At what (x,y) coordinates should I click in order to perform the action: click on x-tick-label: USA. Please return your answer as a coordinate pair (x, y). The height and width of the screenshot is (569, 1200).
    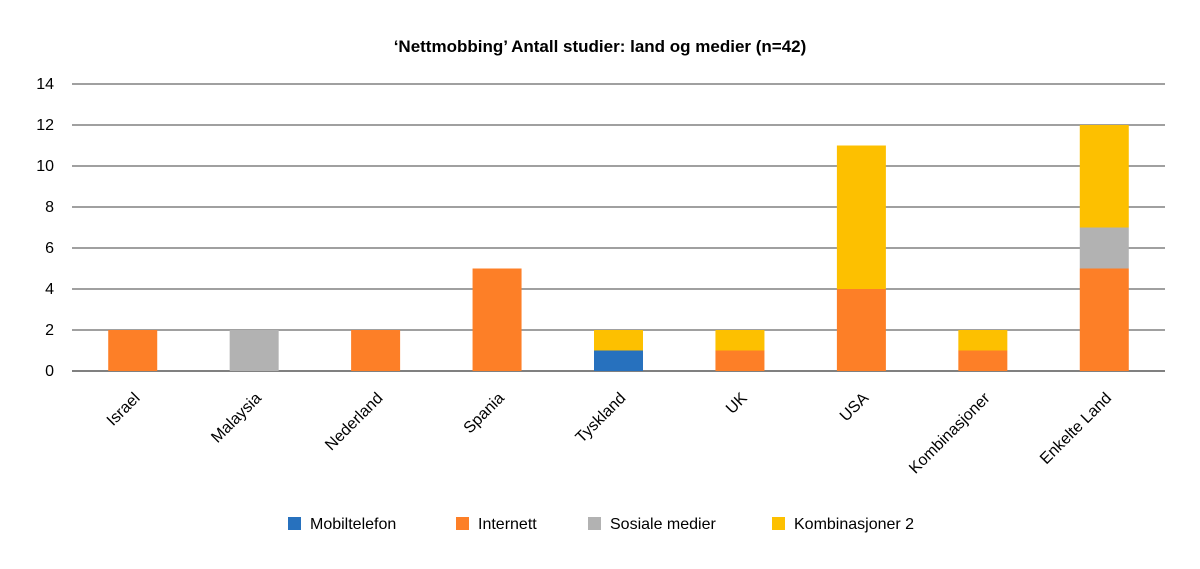
    Looking at the image, I should click on (855, 408).